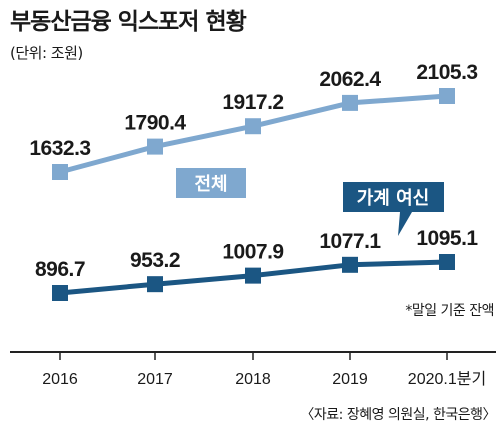  What do you see at coordinates (446, 72) in the screenshot?
I see `data-label-0-4: 2105.3` at bounding box center [446, 72].